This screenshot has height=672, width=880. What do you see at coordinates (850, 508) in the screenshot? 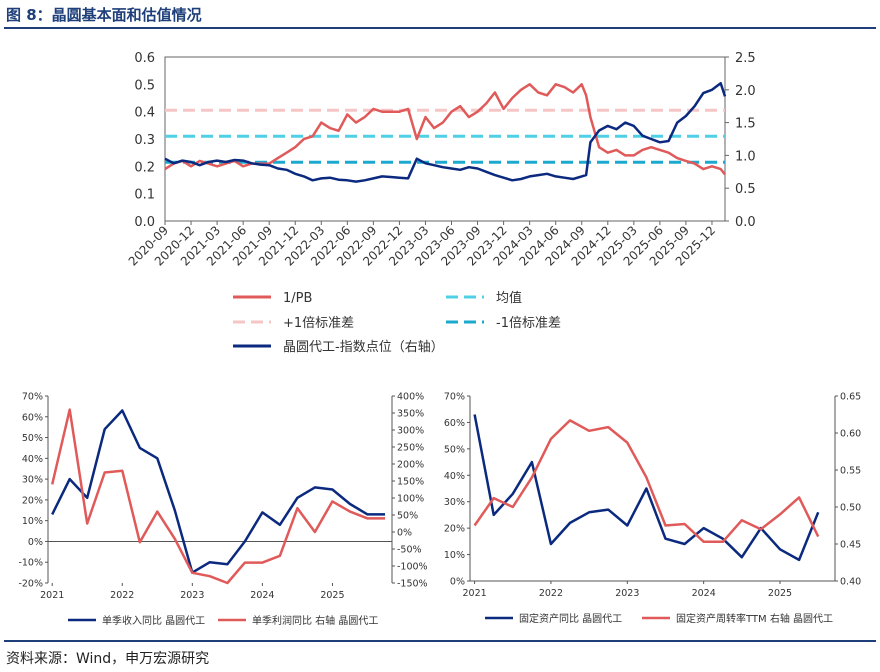
I see `fixed-assets-right-tick-label: 0.50` at bounding box center [850, 508].